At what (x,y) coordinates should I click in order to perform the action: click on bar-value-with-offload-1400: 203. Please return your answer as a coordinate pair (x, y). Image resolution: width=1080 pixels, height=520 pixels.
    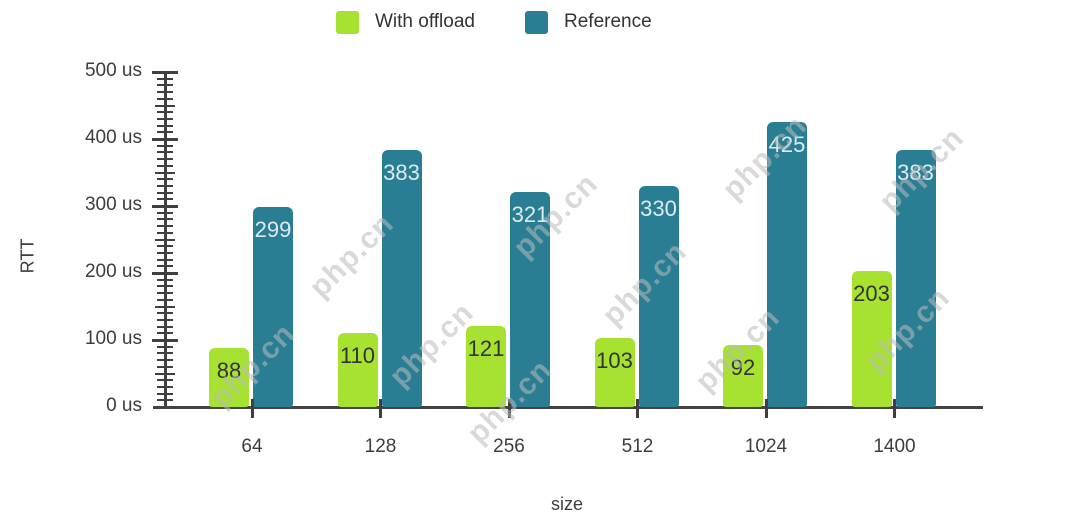
    Looking at the image, I should click on (871, 293).